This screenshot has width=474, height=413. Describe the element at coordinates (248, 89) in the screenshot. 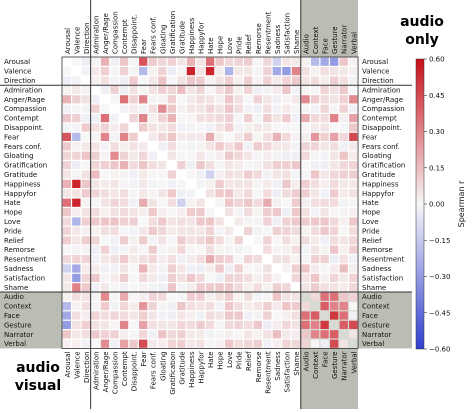

I see `cell-admiration-relief` at that location.